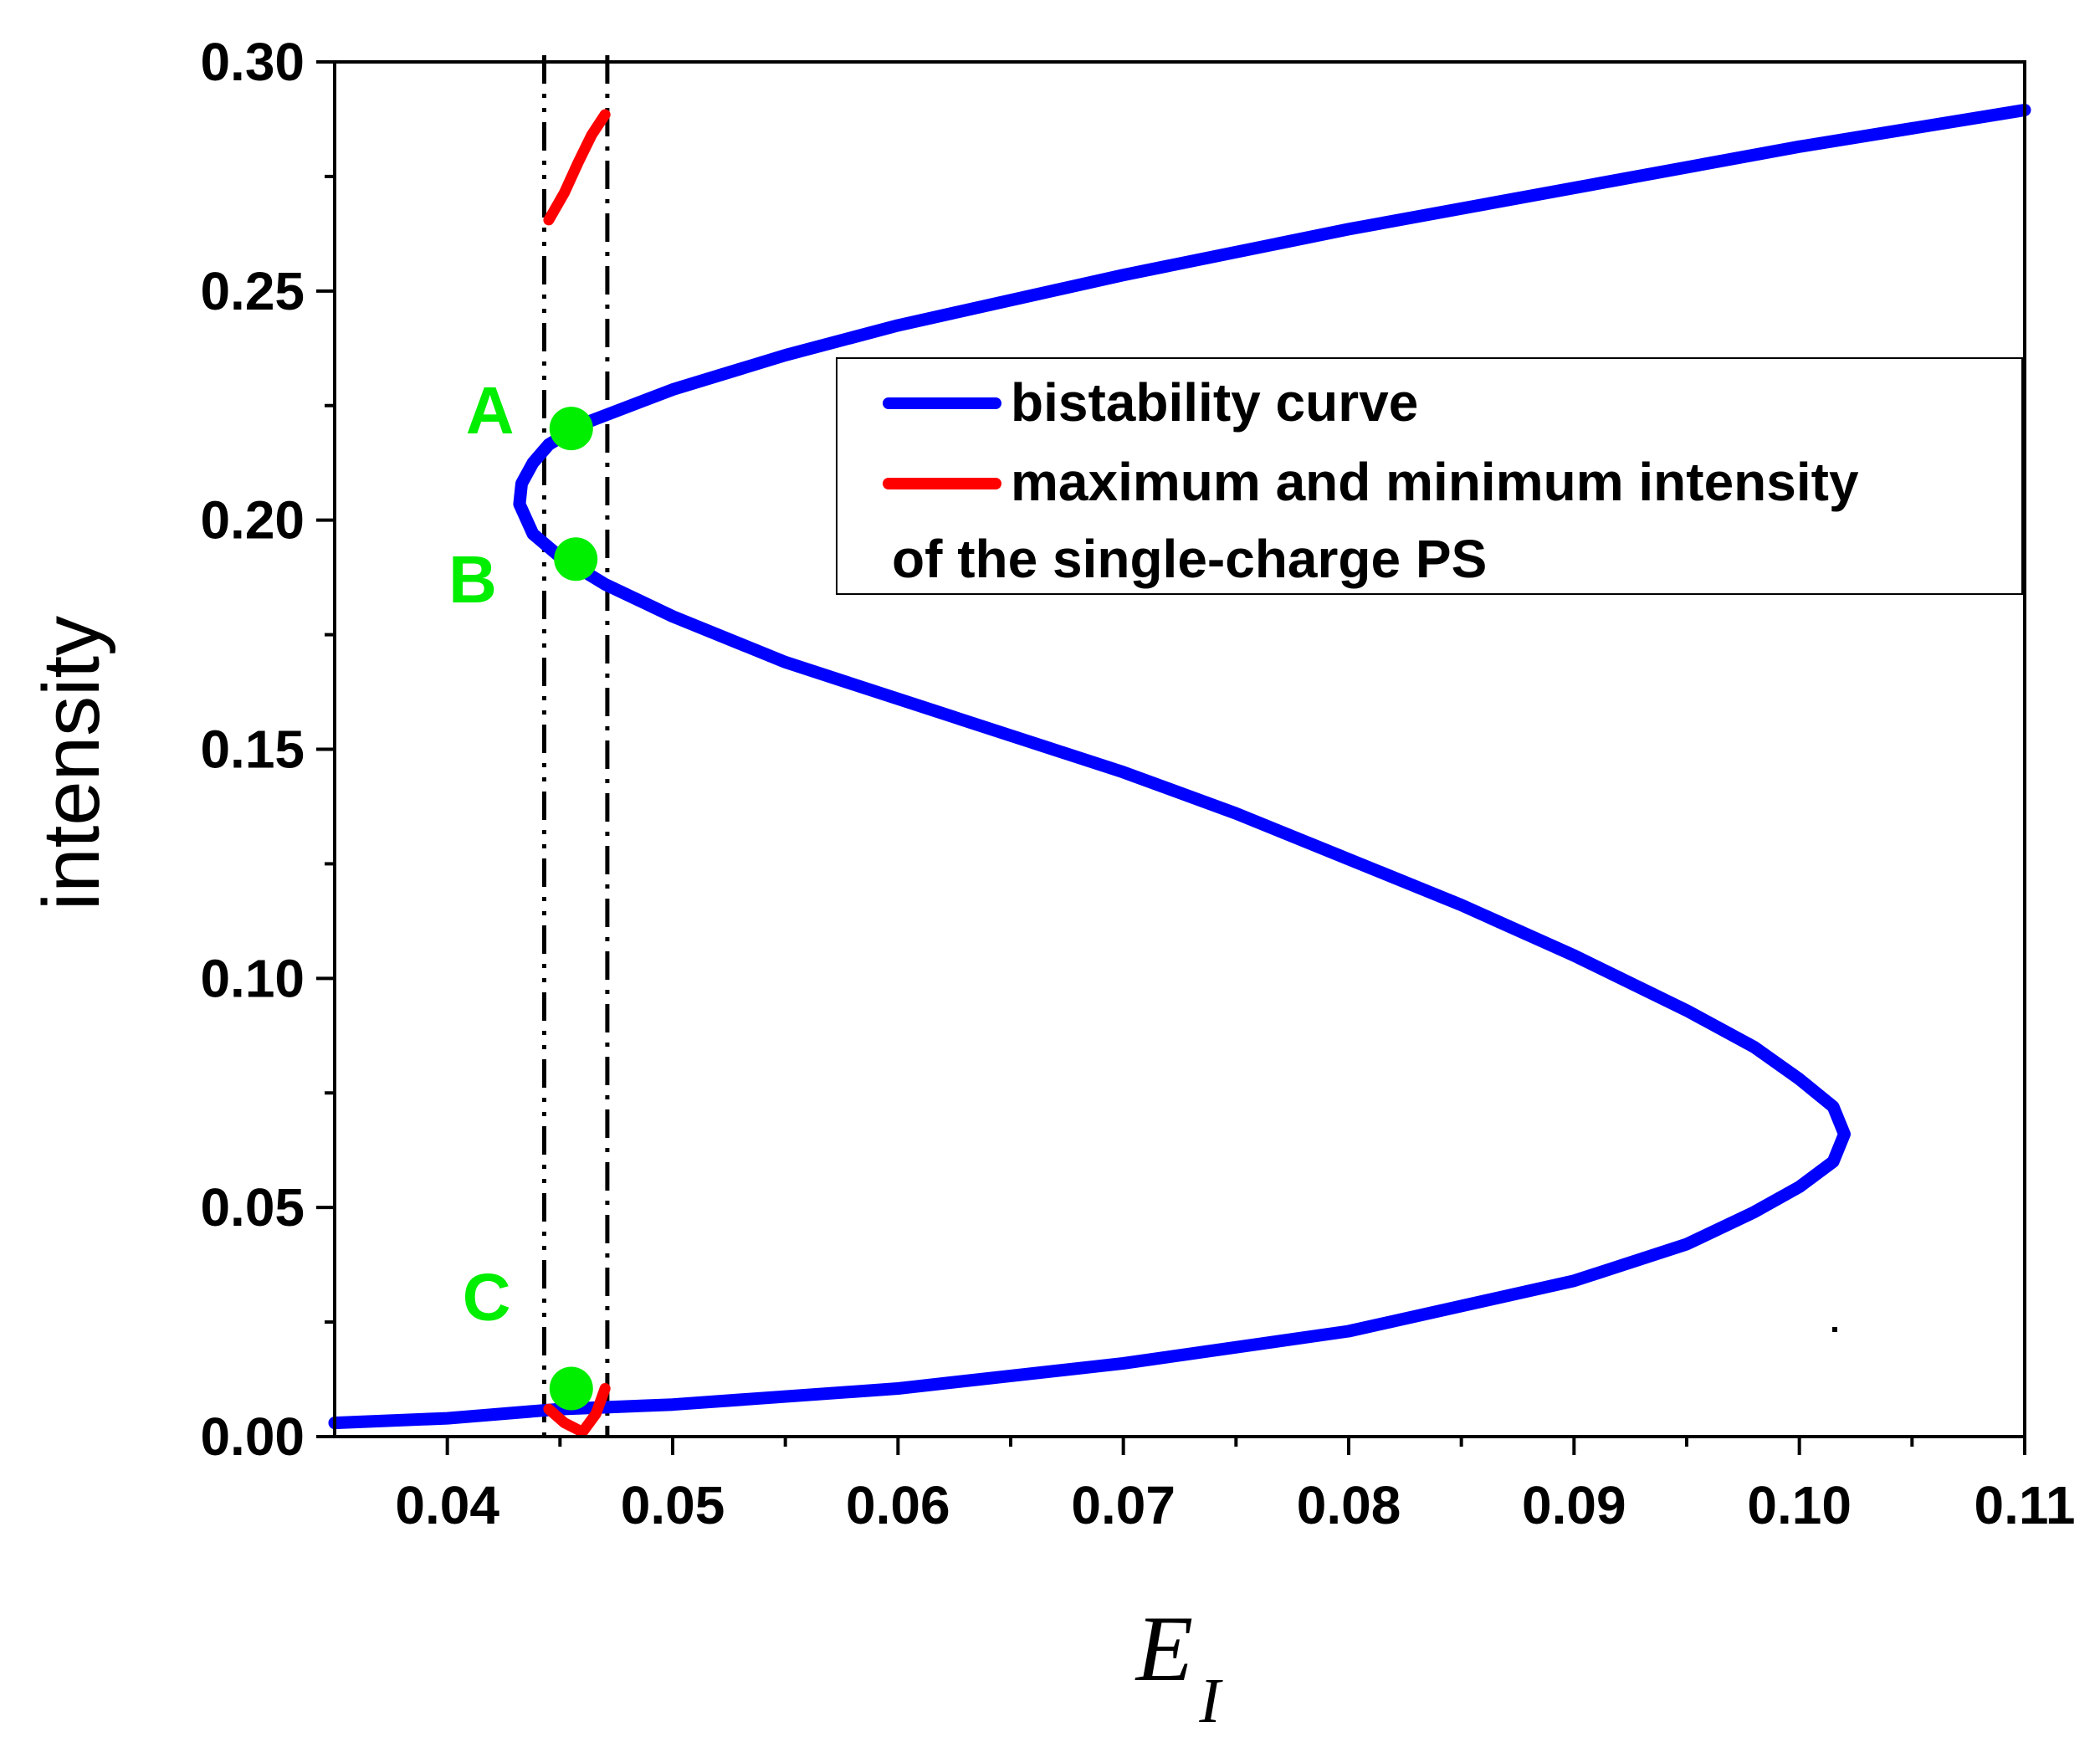  I want to click on x-tick-label: 0.11, so click(2024, 1505).